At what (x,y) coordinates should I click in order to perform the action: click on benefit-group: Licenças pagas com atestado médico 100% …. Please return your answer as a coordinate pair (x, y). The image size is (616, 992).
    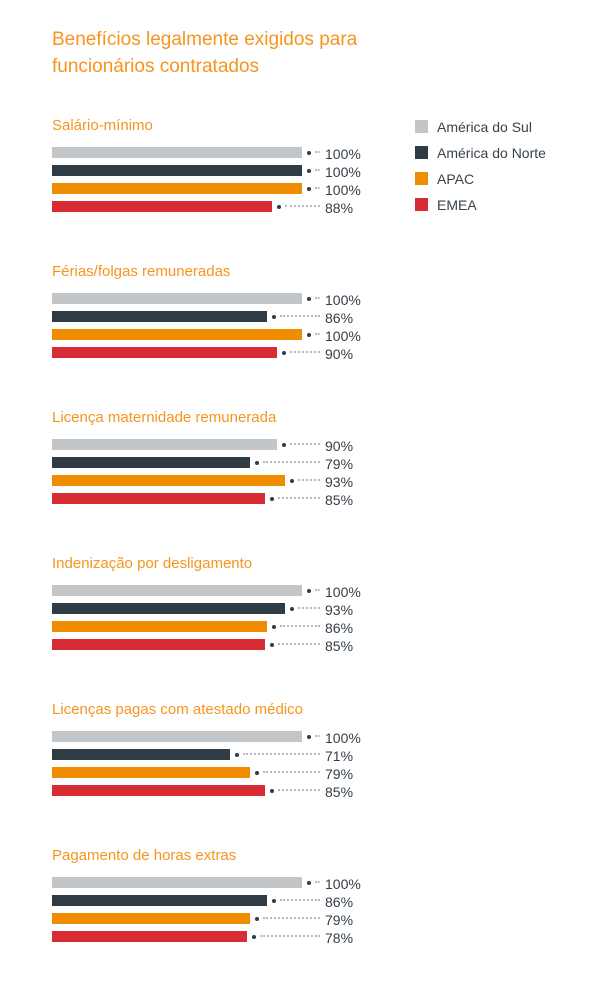
    Looking at the image, I should click on (212, 750).